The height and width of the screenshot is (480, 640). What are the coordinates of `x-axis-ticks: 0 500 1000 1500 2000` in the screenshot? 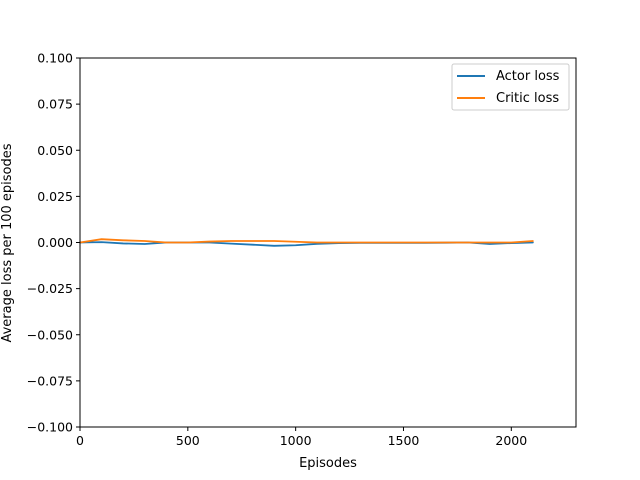 It's located at (301, 437).